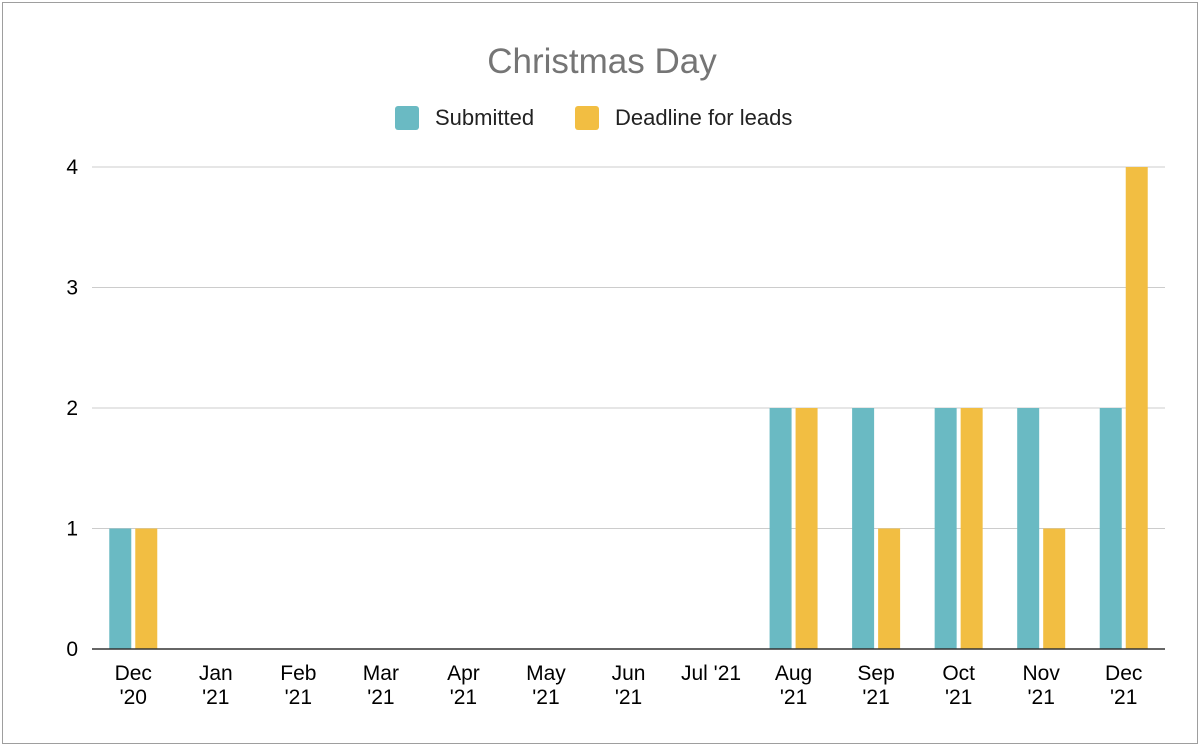 This screenshot has height=750, width=1202. Describe the element at coordinates (133, 697) in the screenshot. I see `x-tick-label: '20` at that location.